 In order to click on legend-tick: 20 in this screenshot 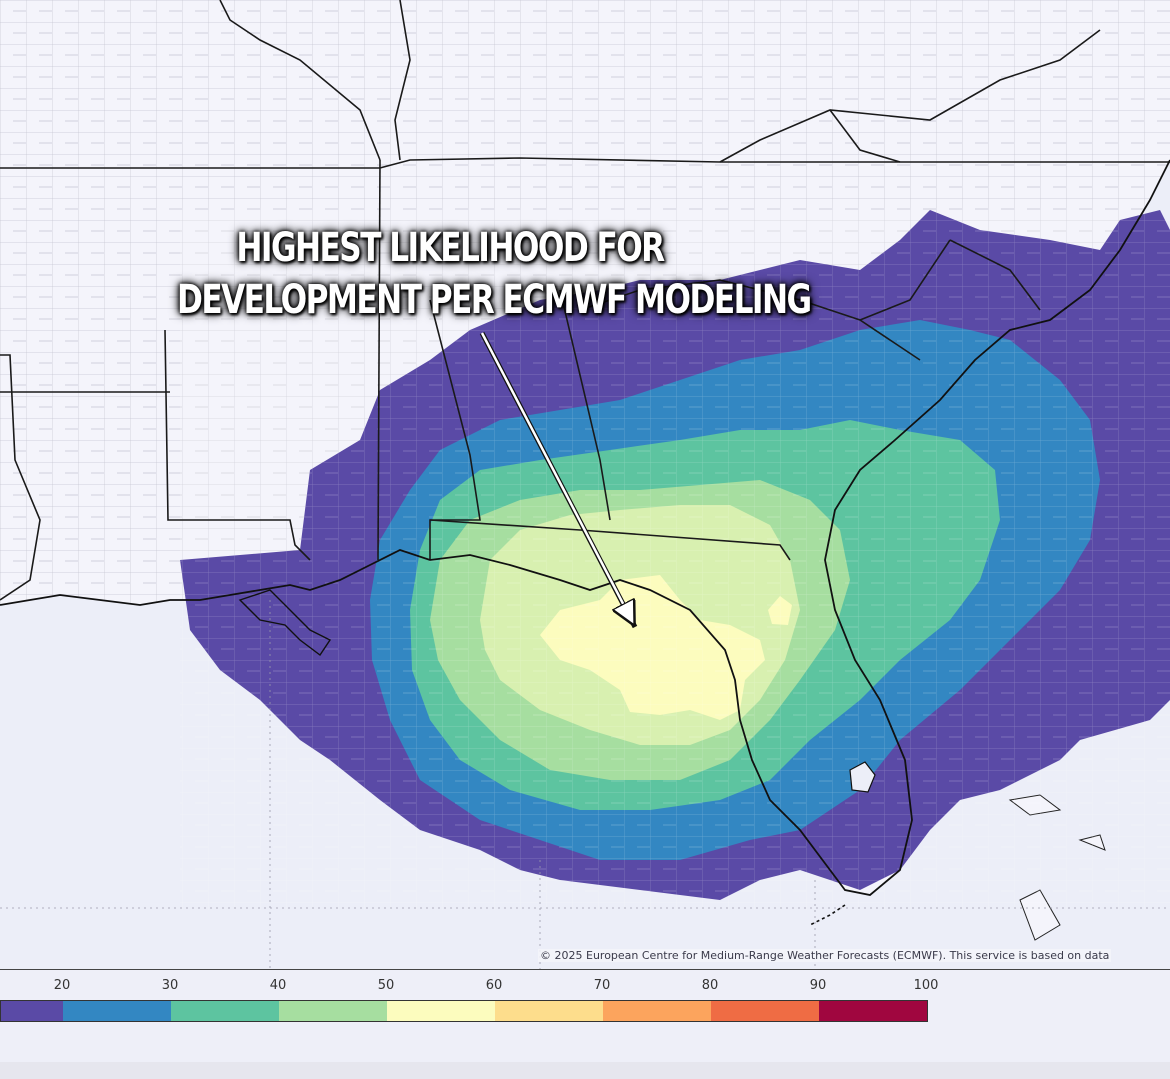, I will do `click(62, 985)`.